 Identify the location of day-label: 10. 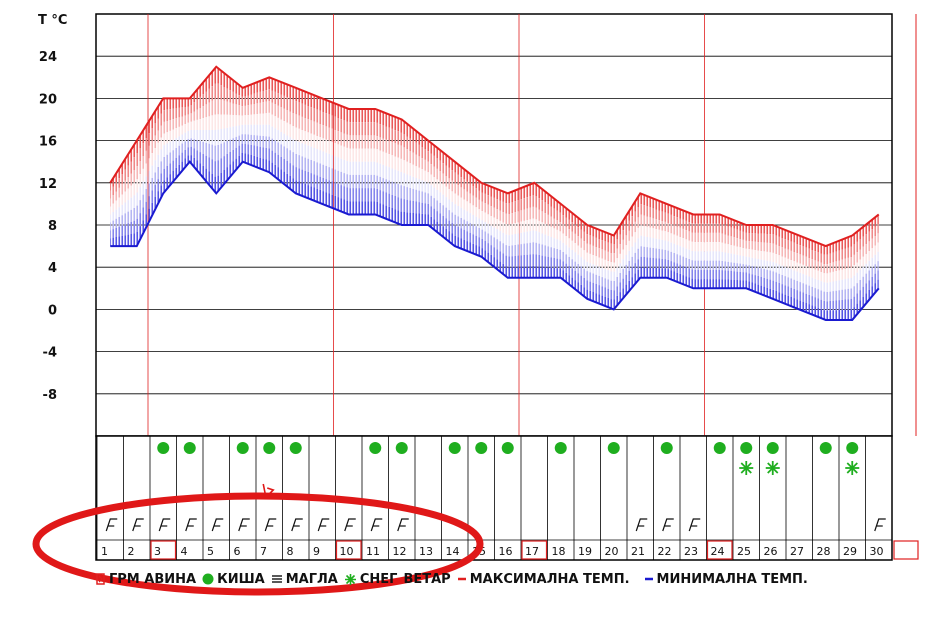
(347, 551).